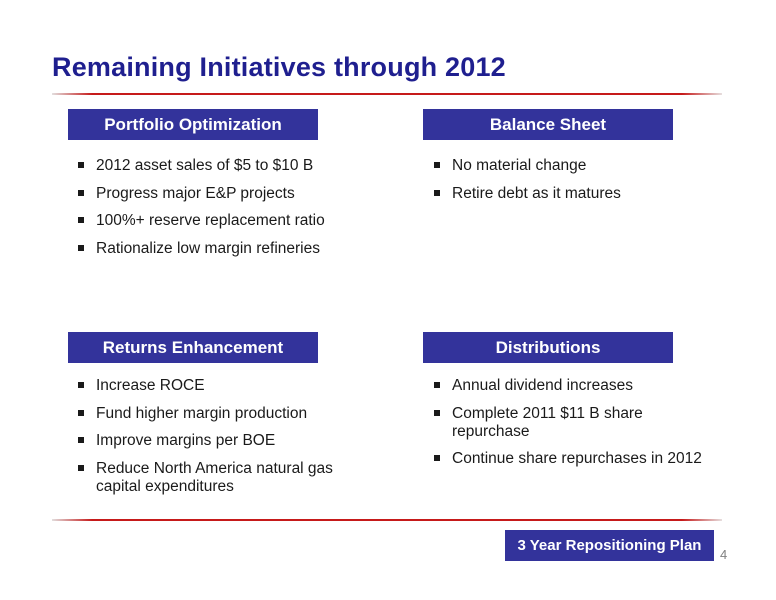 This screenshot has width=776, height=600. I want to click on list-item-text: Retire debt as it matures, so click(536, 193).